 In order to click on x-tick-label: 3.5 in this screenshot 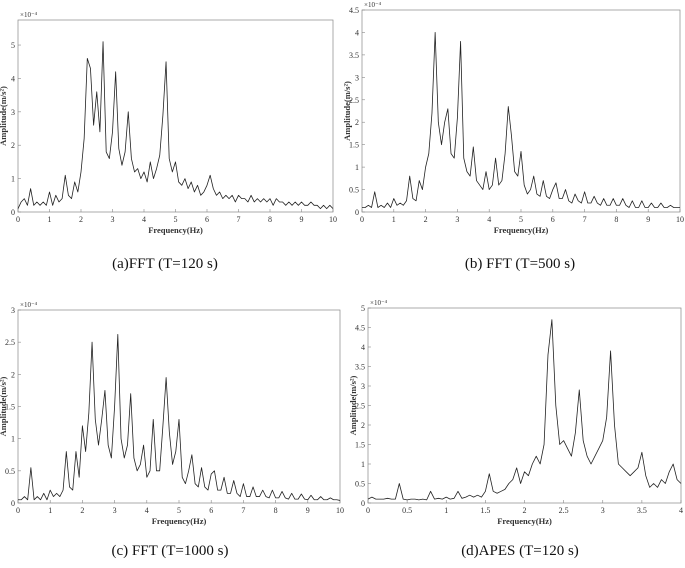, I will do `click(642, 510)`.